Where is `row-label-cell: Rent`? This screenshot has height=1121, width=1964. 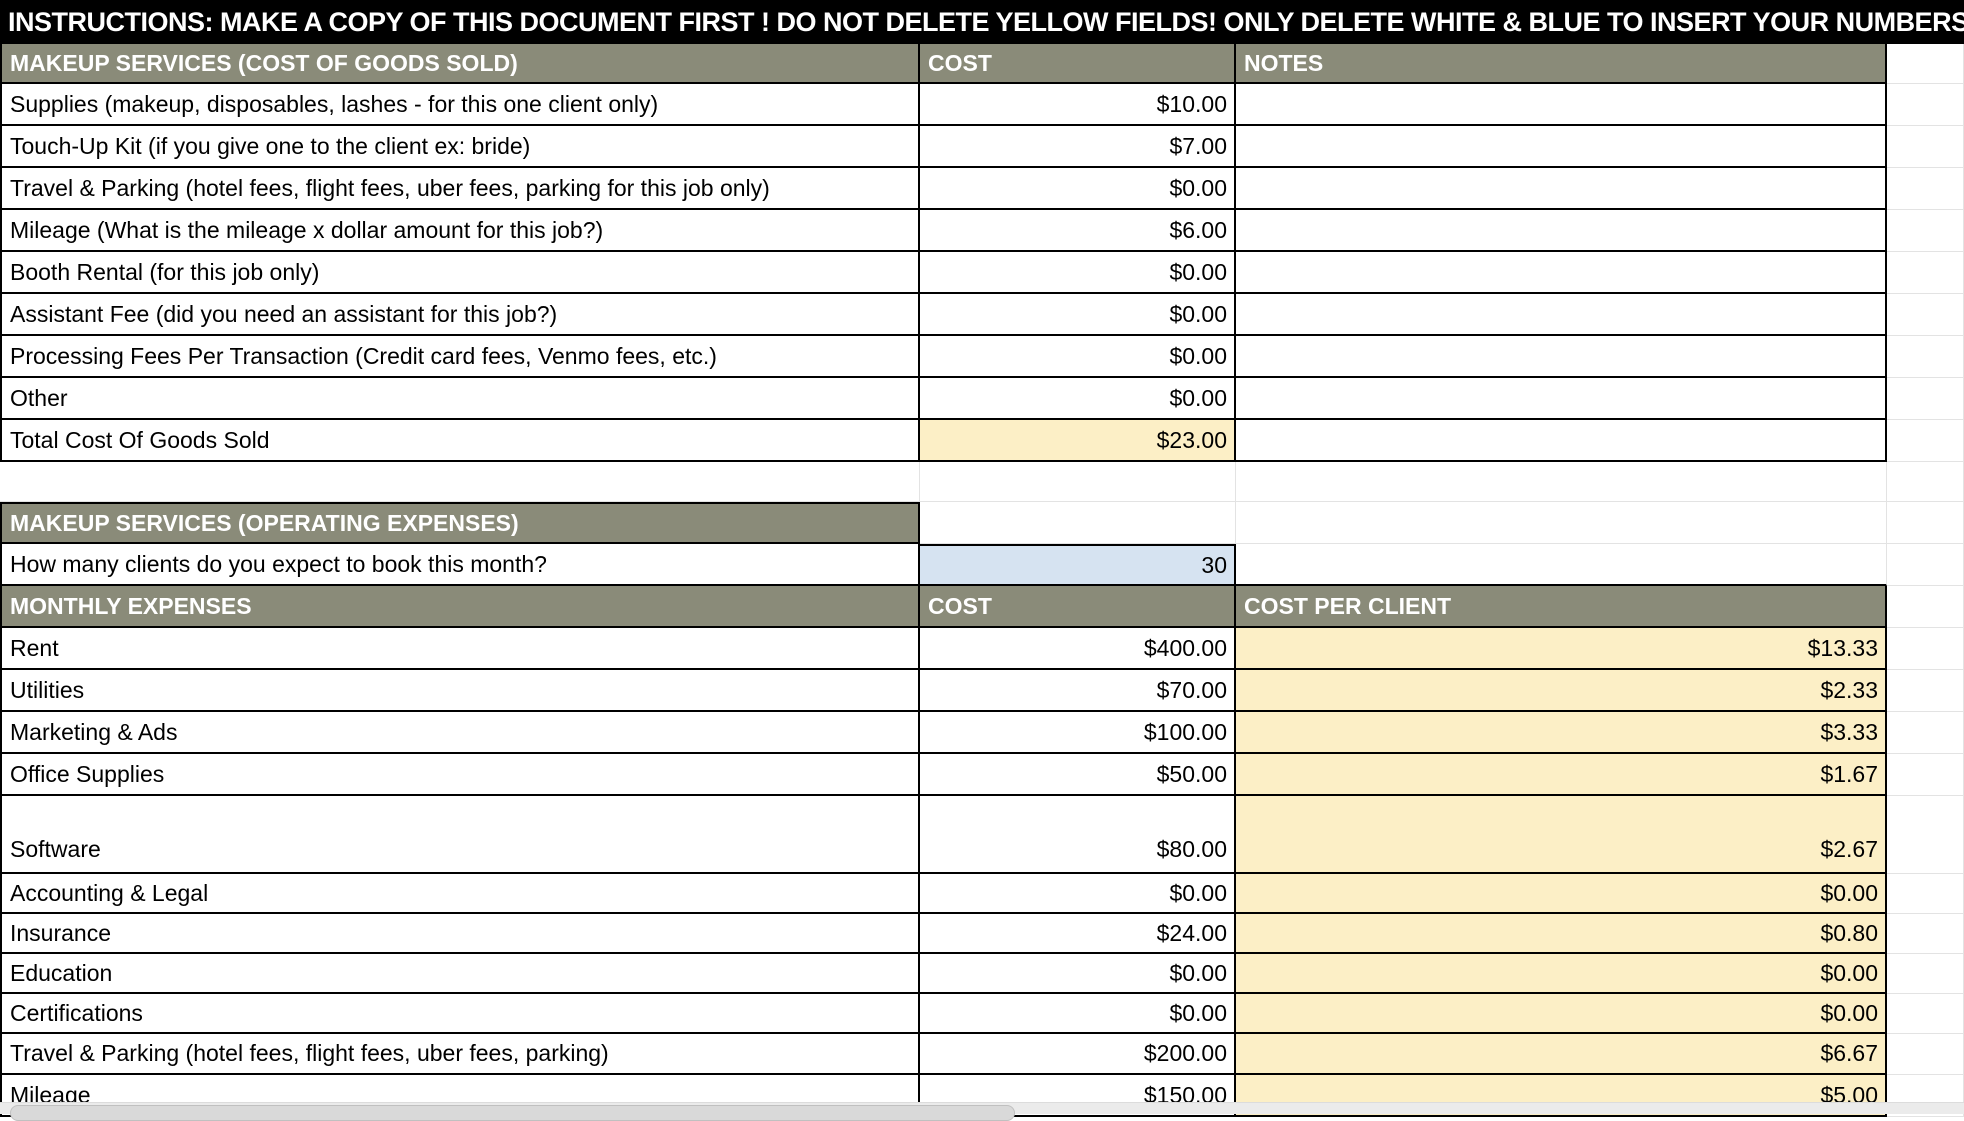
row-label-cell: Rent is located at coordinates (460, 649).